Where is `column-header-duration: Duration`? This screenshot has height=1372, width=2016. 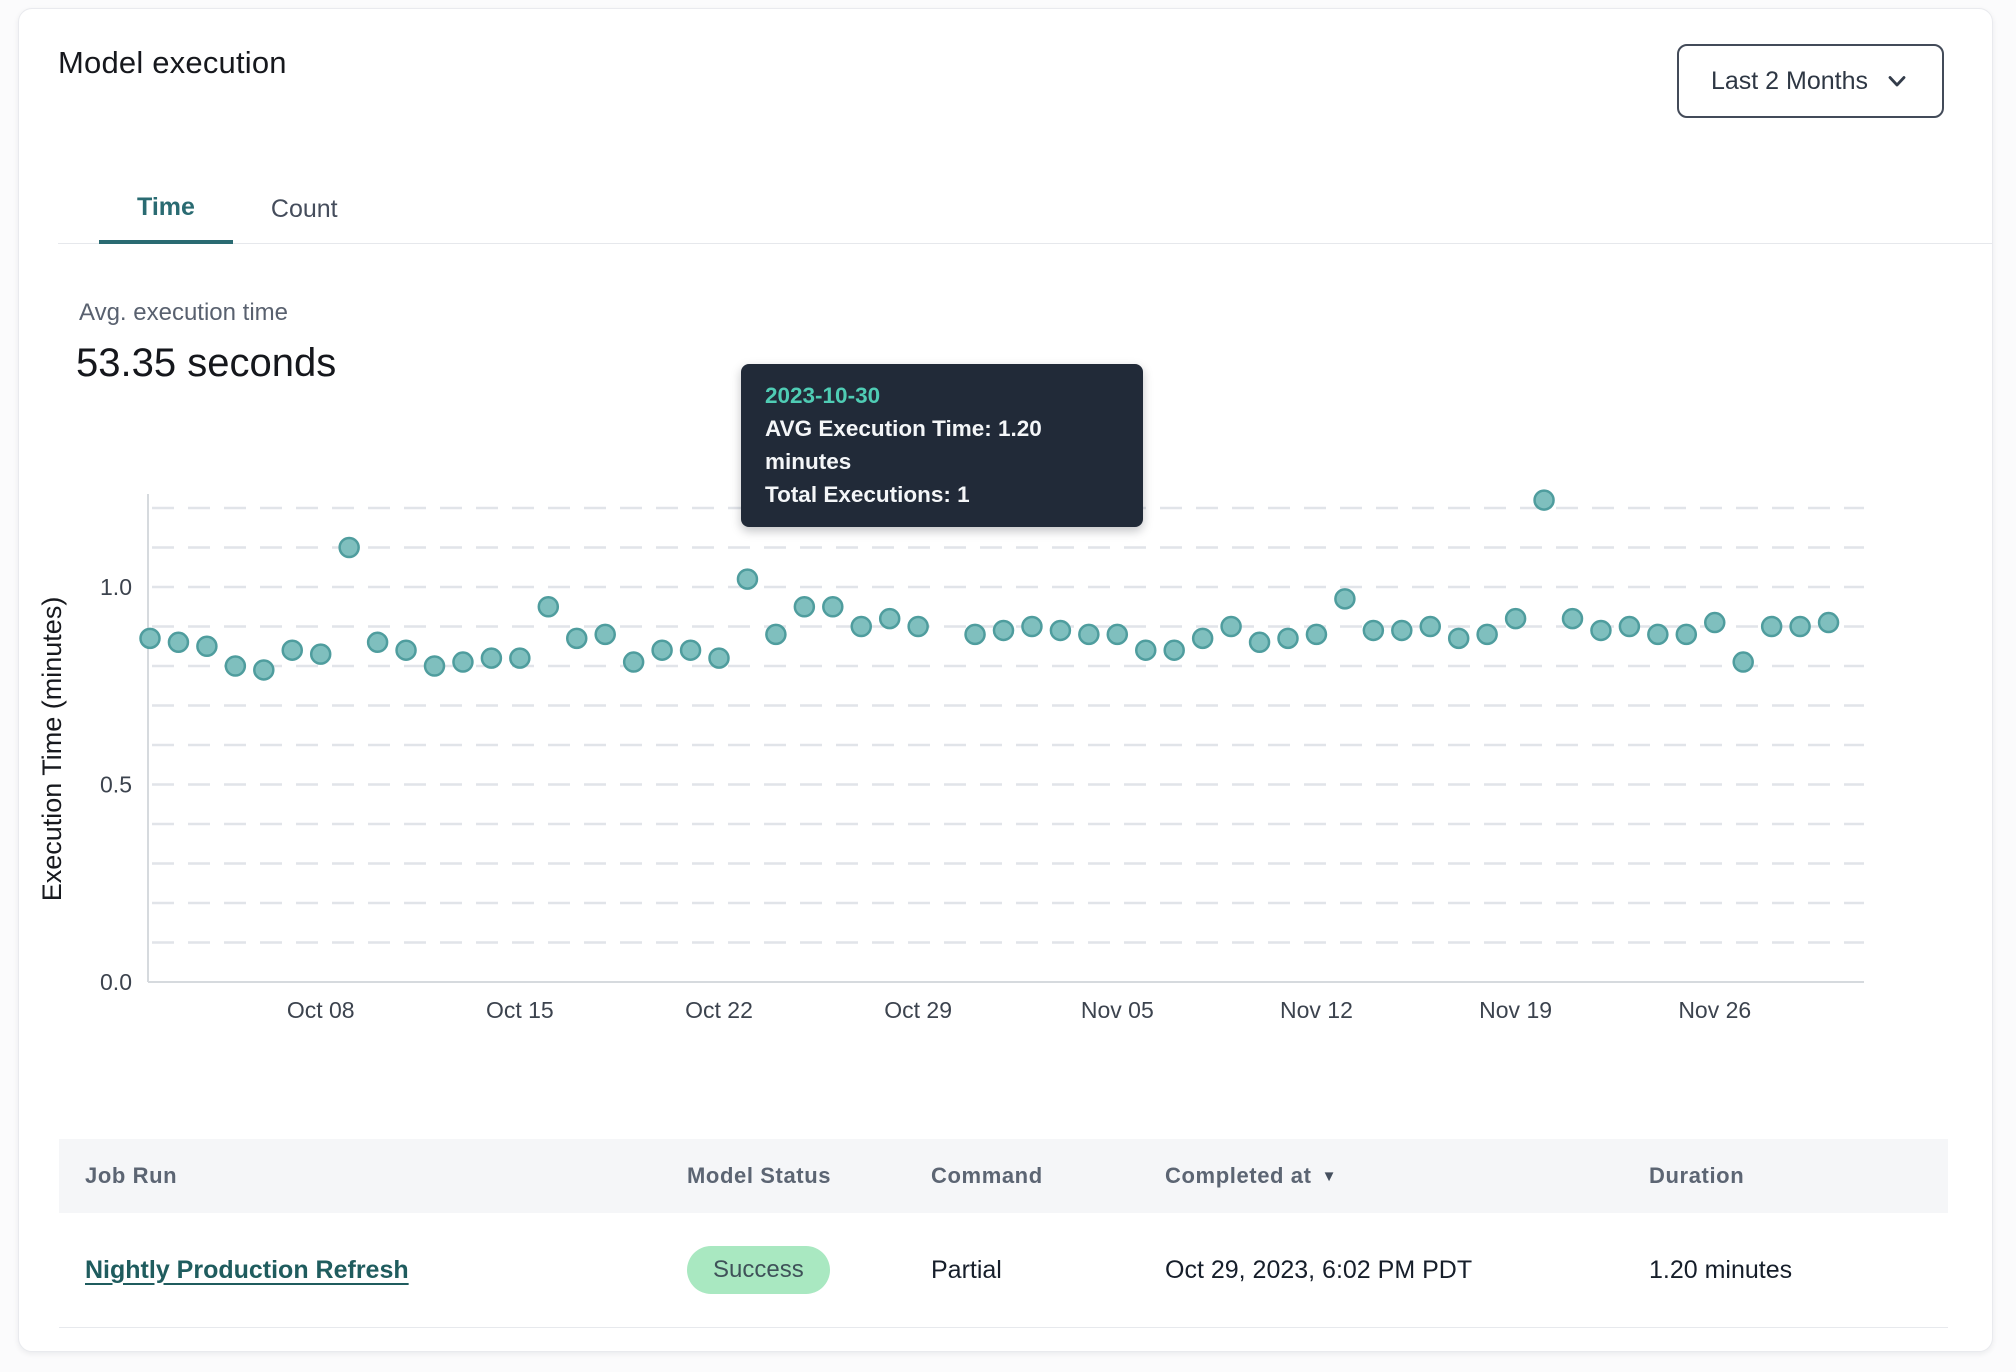
column-header-duration: Duration is located at coordinates (1697, 1175).